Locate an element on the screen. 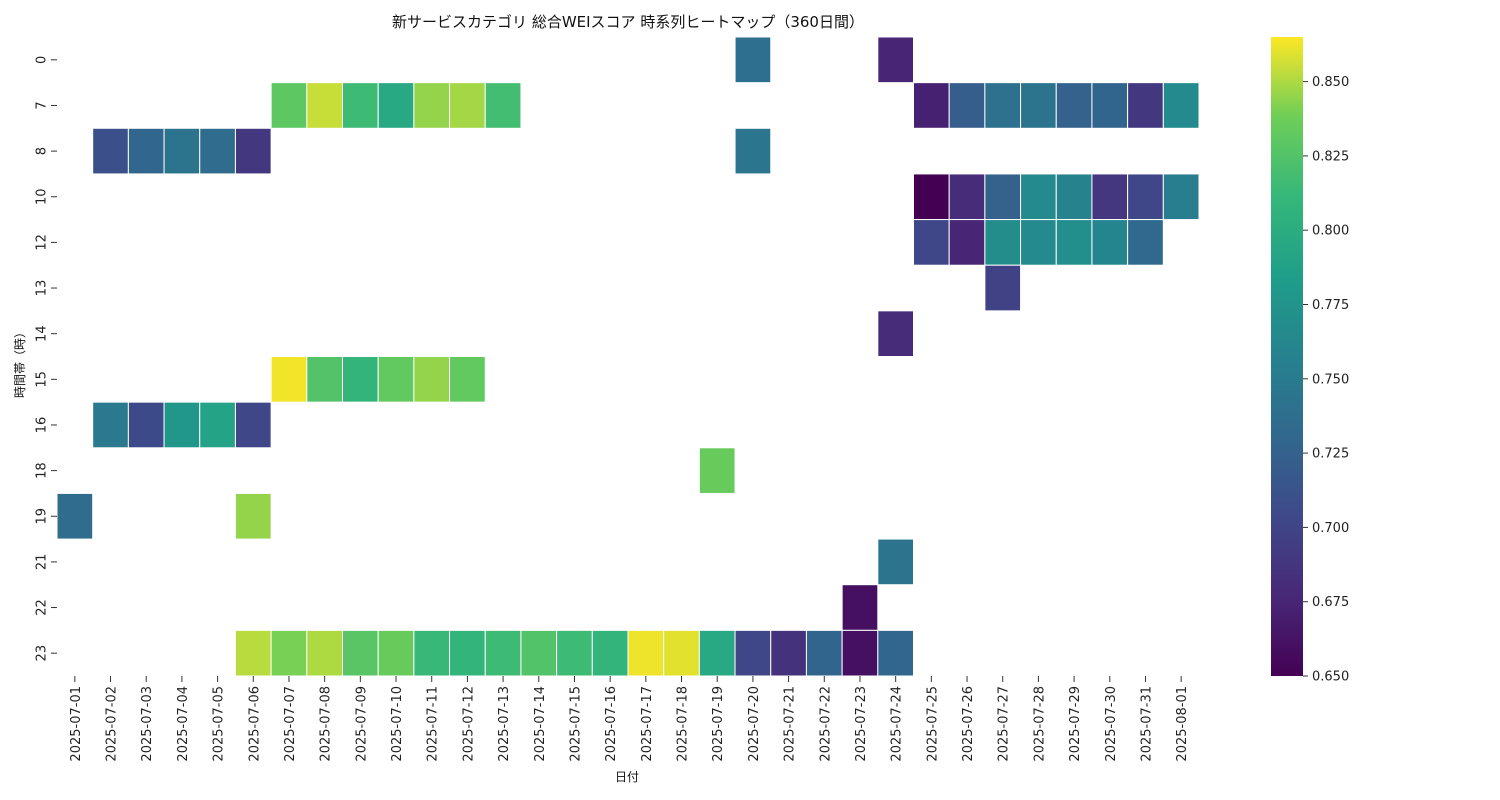 The image size is (1500, 800). x-tick-label: 2025-07-23 is located at coordinates (861, 724).